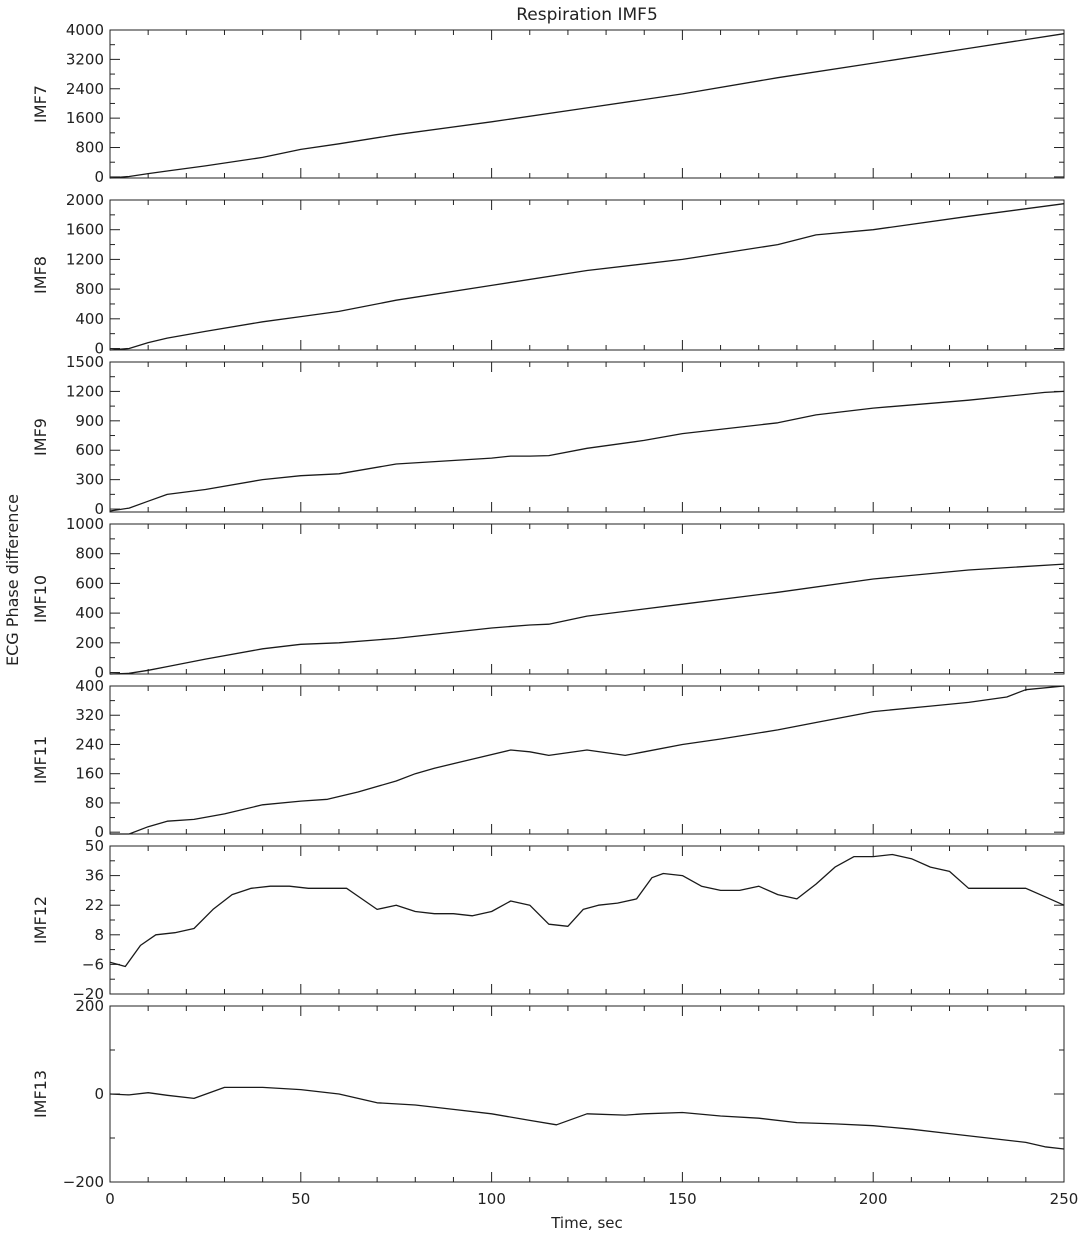  What do you see at coordinates (587, 1118) in the screenshot?
I see `series-line-imf13` at bounding box center [587, 1118].